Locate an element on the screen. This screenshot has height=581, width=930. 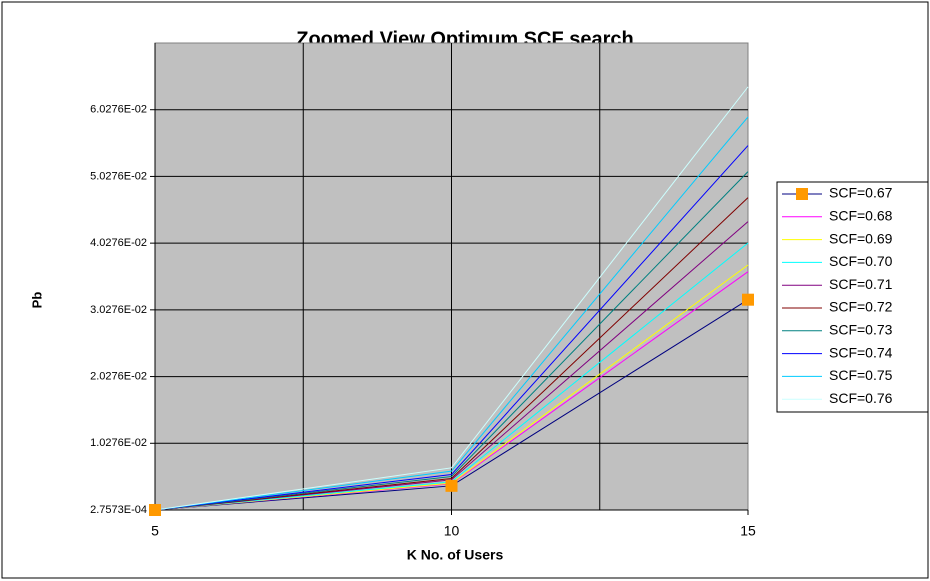
y-tick-label: 3.0276E-02 is located at coordinates (118, 310).